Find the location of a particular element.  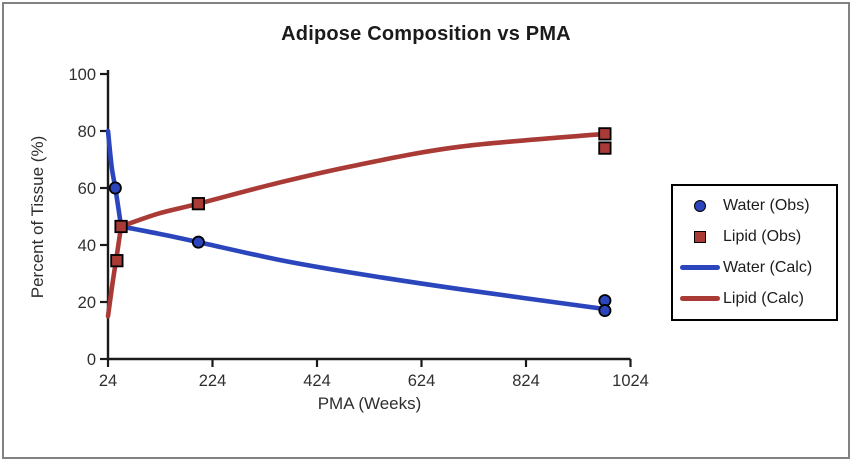

legend-label: Lipid (Obs) is located at coordinates (762, 237).